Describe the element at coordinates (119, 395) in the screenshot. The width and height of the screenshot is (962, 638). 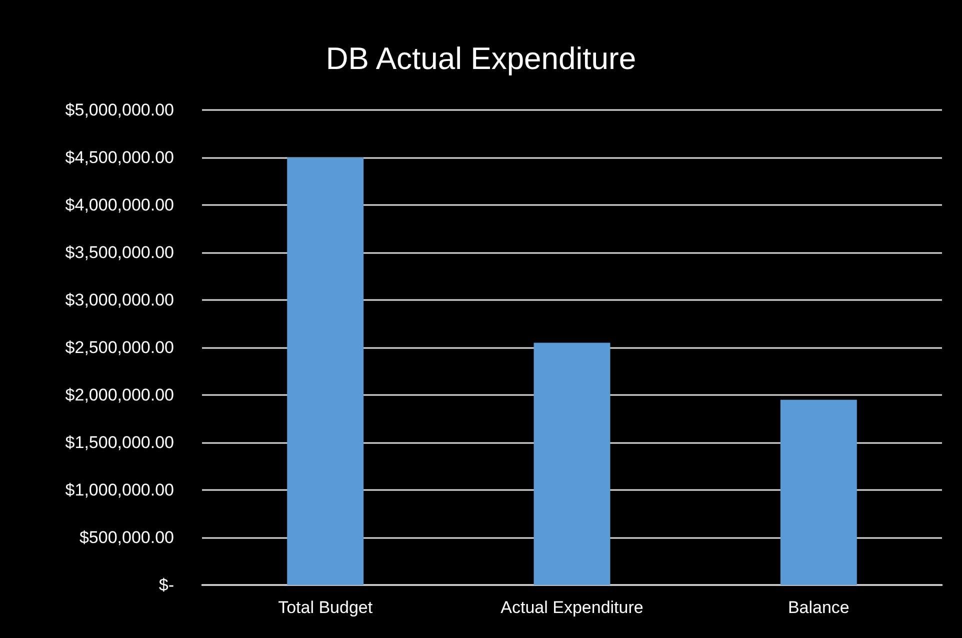
I see `y-tick-label: $2,000,000.00` at that location.